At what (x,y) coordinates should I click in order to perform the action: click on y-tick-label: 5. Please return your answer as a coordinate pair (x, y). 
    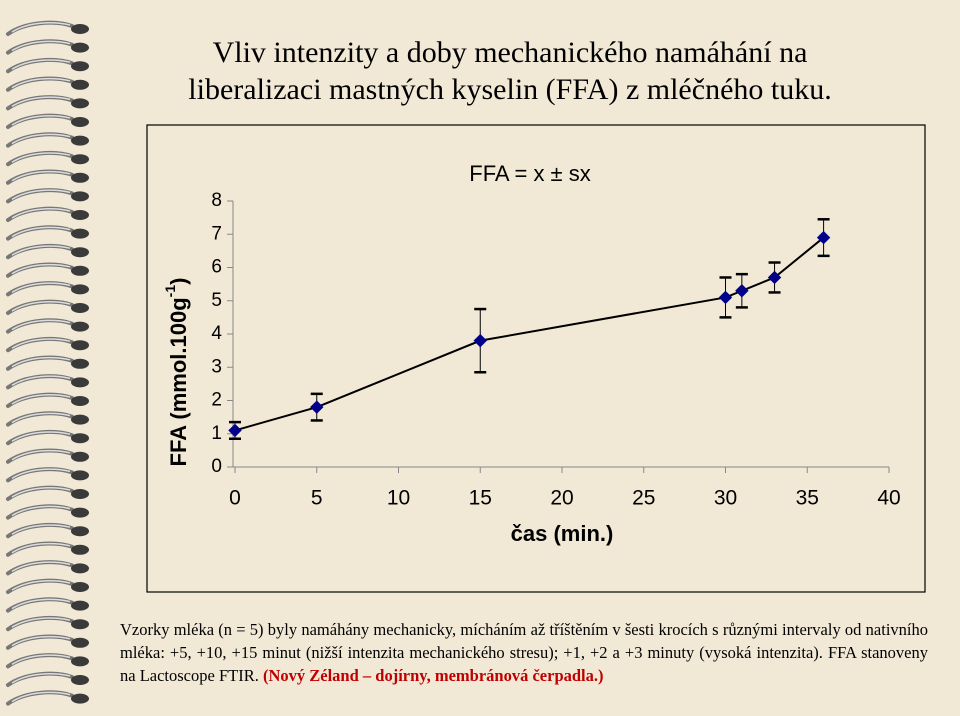
    Looking at the image, I should click on (216, 300).